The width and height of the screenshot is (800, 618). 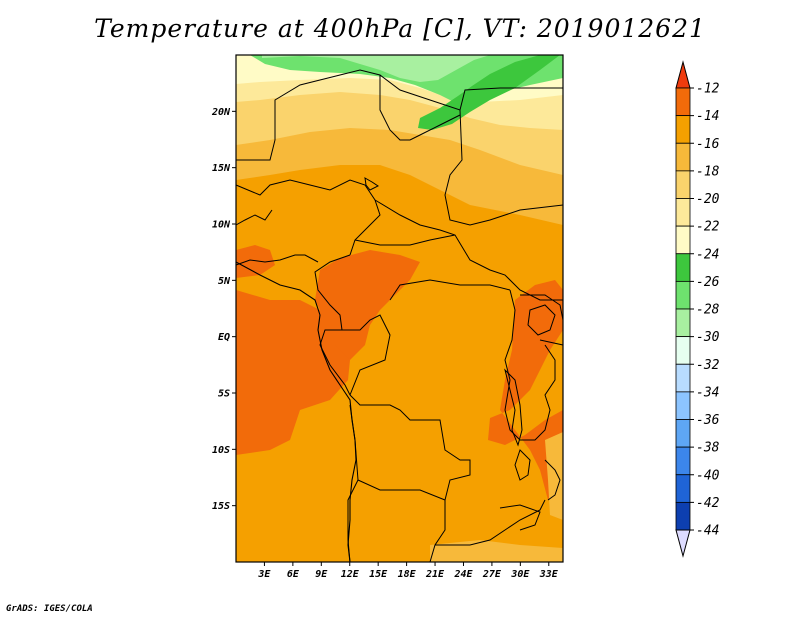 What do you see at coordinates (435, 574) in the screenshot?
I see `lon-tick-label: 21E` at bounding box center [435, 574].